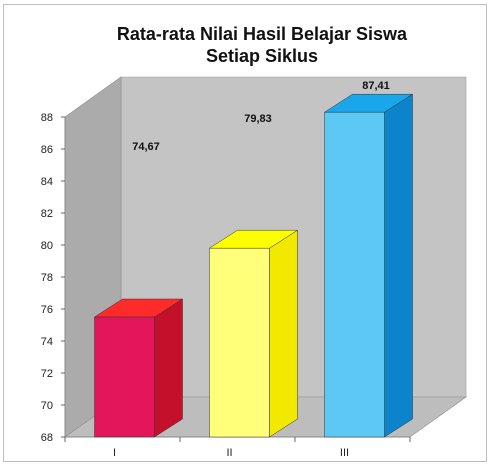  What do you see at coordinates (258, 119) in the screenshot?
I see `data-label: 79,83` at bounding box center [258, 119].